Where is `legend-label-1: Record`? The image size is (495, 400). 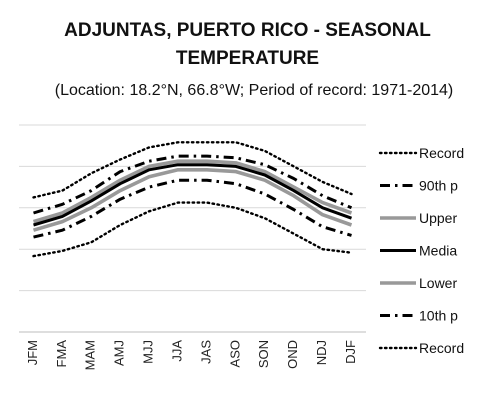 legend-label-1: Record is located at coordinates (441, 153).